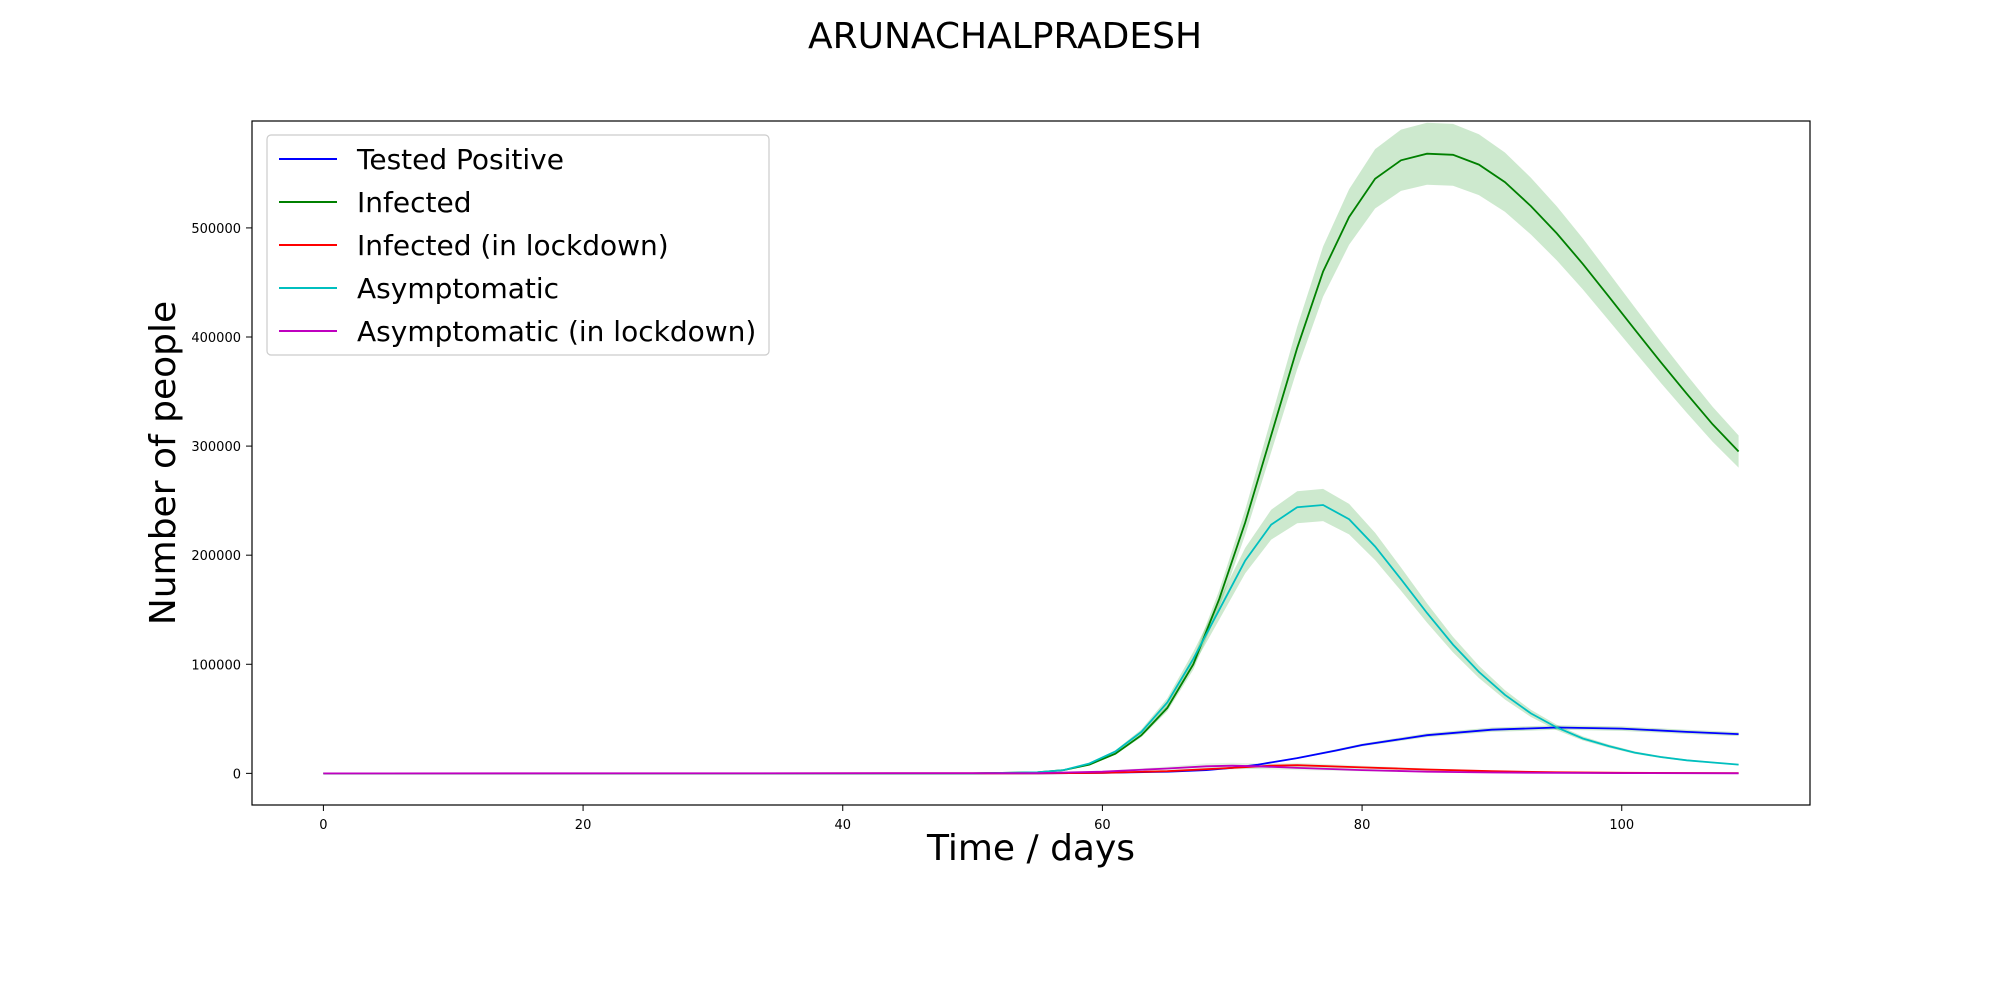 The height and width of the screenshot is (1000, 2000). I want to click on legend-label: Asymptomatic, so click(458, 288).